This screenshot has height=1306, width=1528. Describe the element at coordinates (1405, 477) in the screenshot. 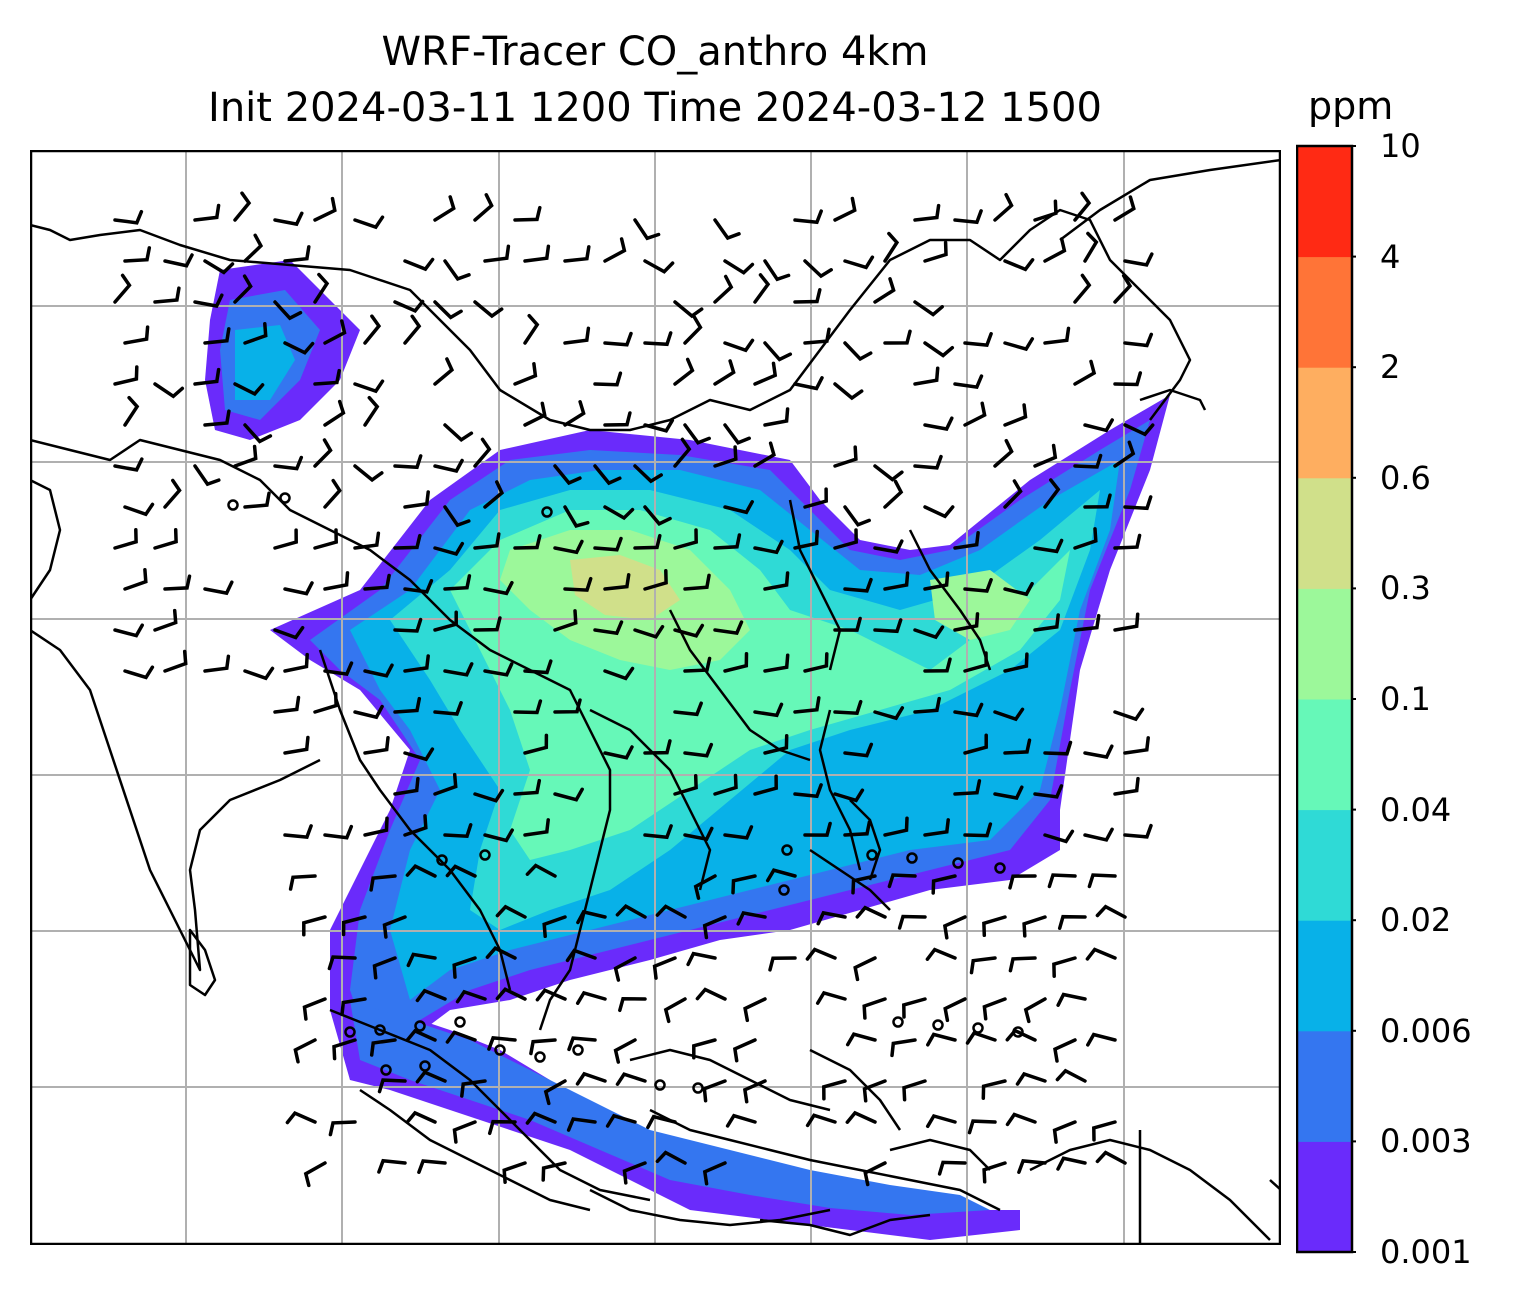

I see `colorbar-tick-label: 0.6` at that location.